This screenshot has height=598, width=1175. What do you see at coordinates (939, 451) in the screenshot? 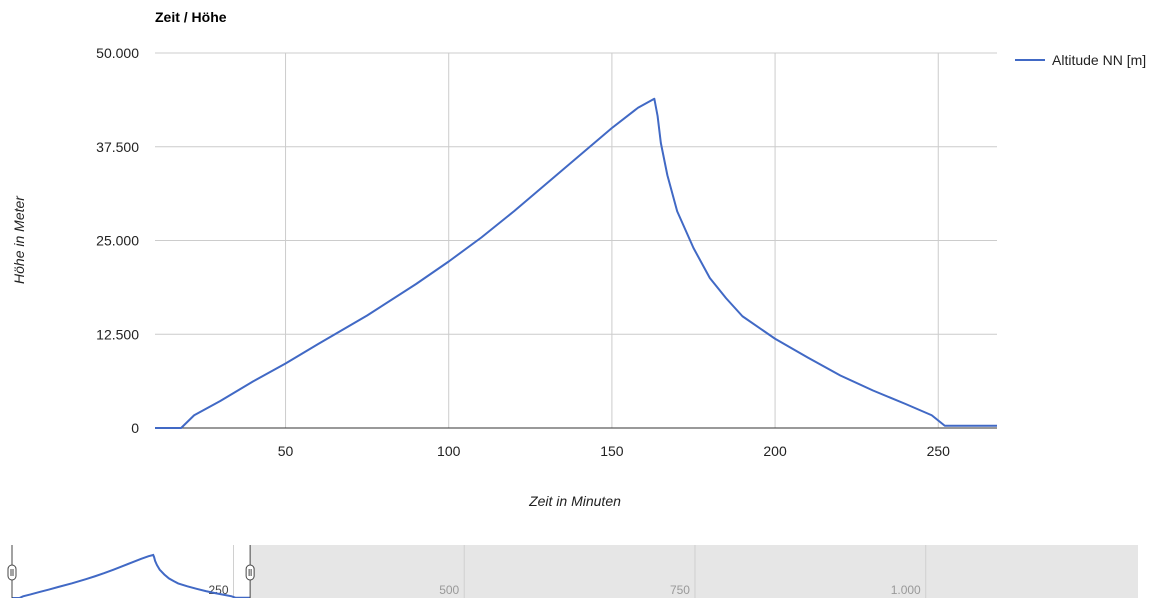
I see `x-tick-label: 250` at bounding box center [939, 451].